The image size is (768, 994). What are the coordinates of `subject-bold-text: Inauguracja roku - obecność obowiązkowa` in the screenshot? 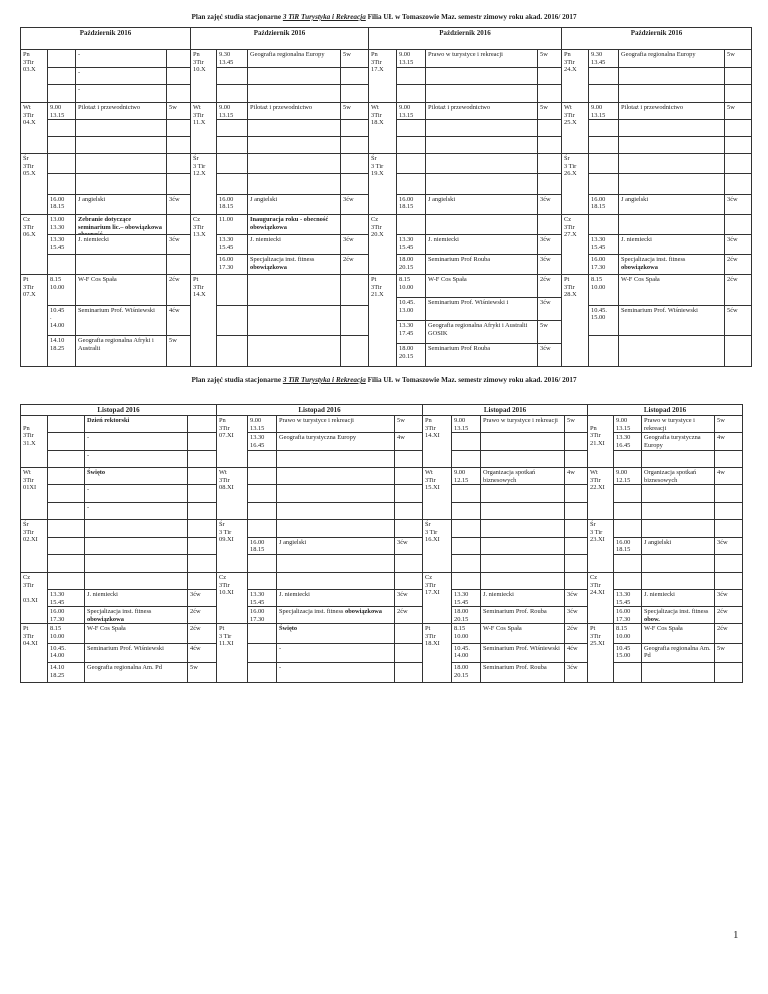 It's located at (289, 223).